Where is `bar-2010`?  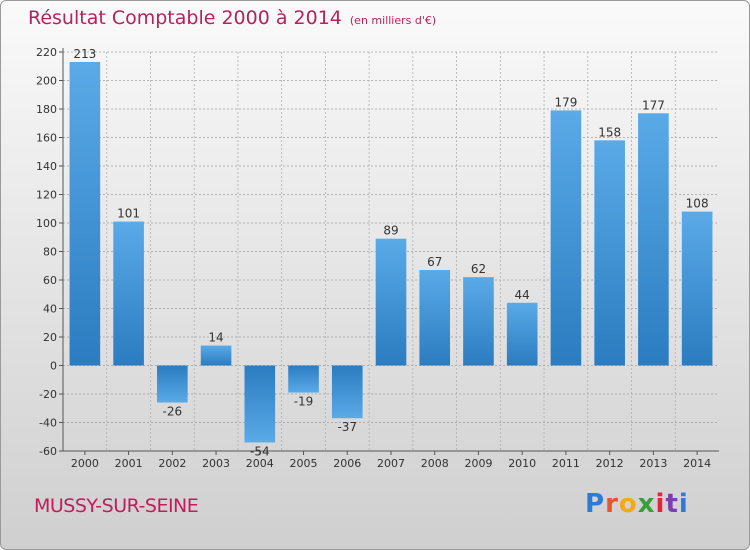
bar-2010 is located at coordinates (522, 334).